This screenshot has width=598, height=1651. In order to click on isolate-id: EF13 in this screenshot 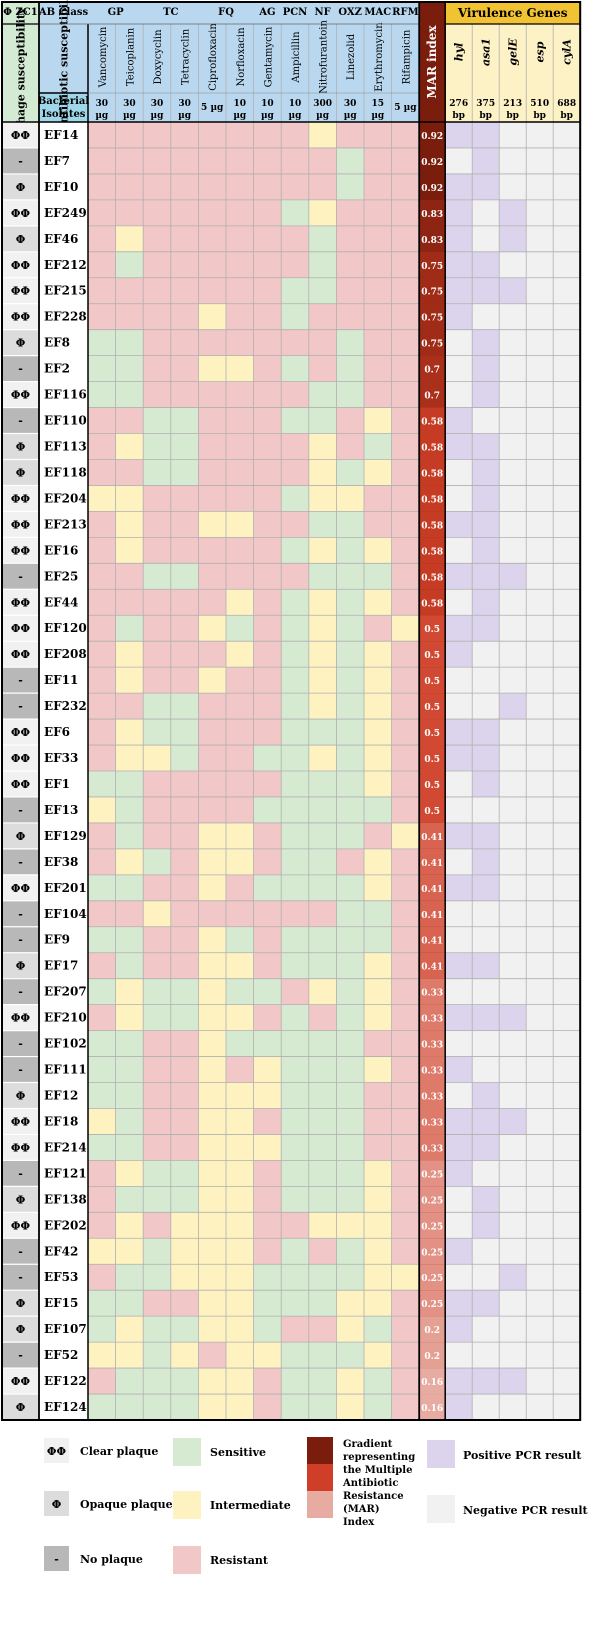, I will do `click(61, 810)`.